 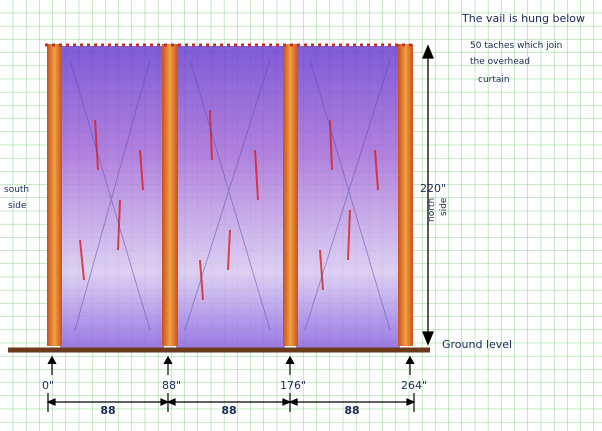 What do you see at coordinates (477, 344) in the screenshot?
I see `ground-label: Ground level` at bounding box center [477, 344].